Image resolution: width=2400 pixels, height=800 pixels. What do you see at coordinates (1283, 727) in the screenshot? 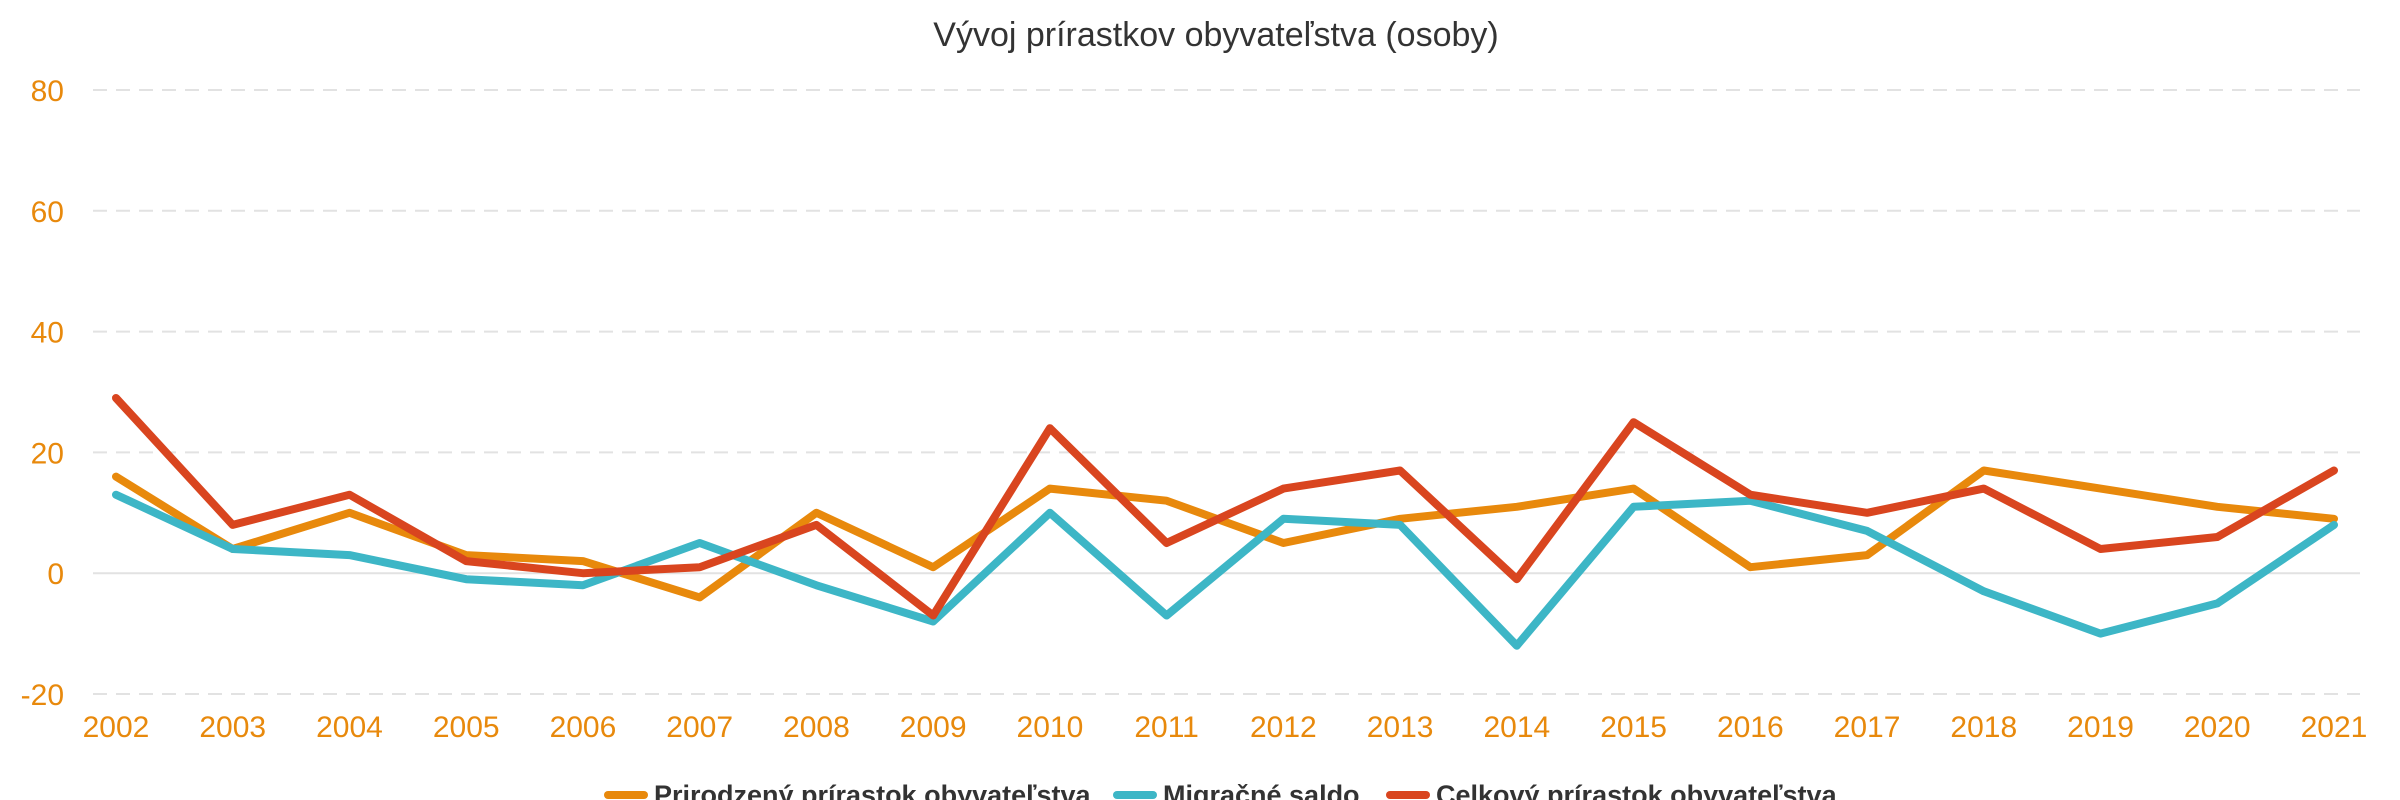
I see `x-tick-label: 2012` at bounding box center [1283, 727].